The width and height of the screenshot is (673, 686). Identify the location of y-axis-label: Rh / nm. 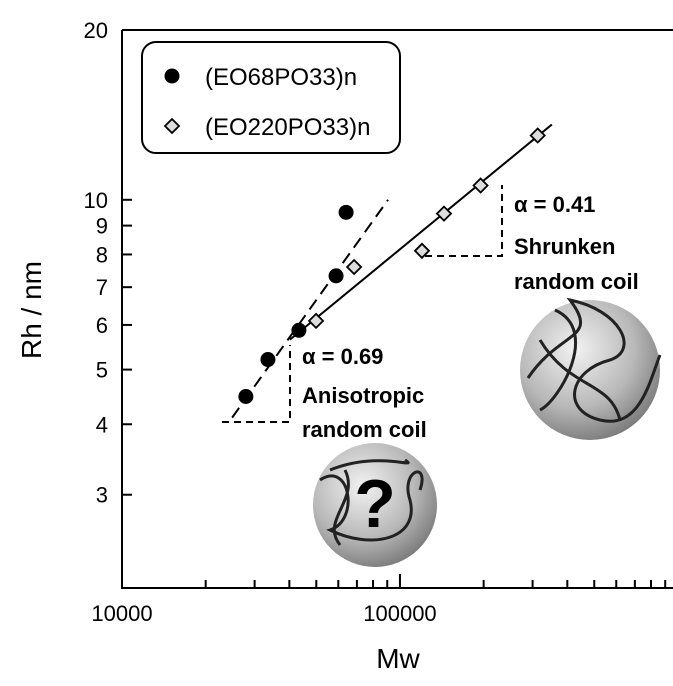
(31, 310).